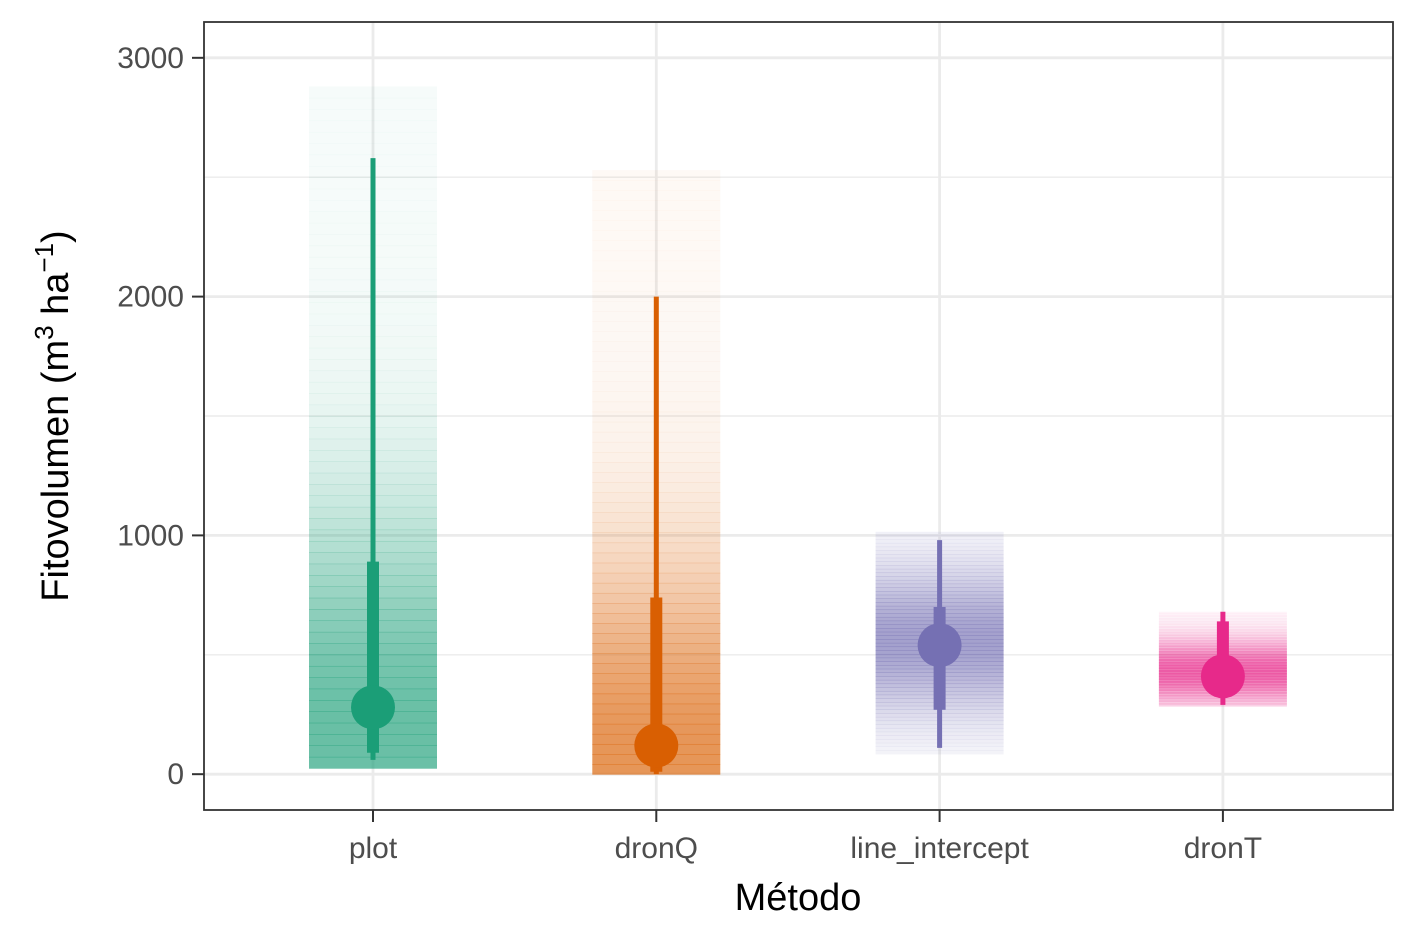  I want to click on y-tick-label: 1000, so click(150, 535).